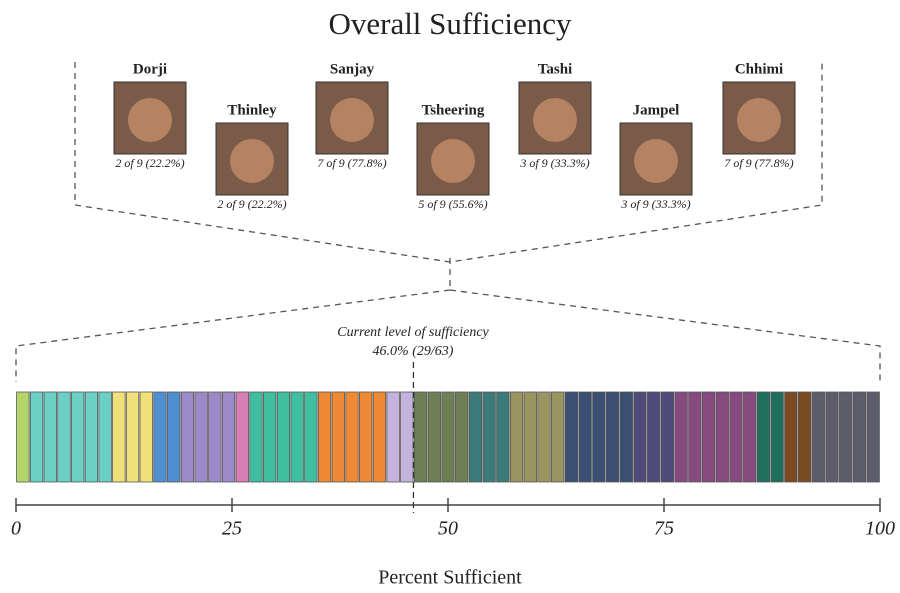 This screenshot has width=900, height=593. Describe the element at coordinates (656, 110) in the screenshot. I see `person-name: Jampel` at that location.